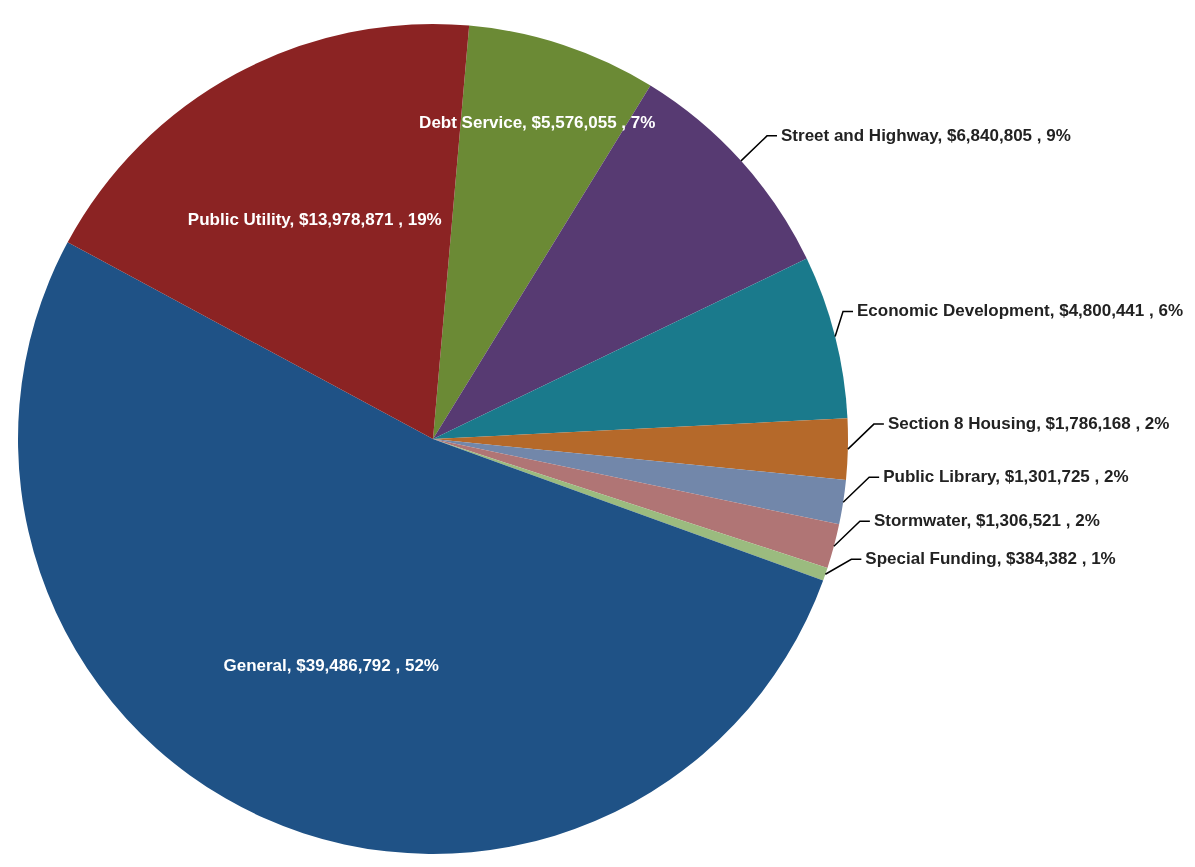 Image resolution: width=1195 pixels, height=867 pixels. What do you see at coordinates (1020, 311) in the screenshot?
I see `slice-label: Economic Development, $4,800,441 , 6%` at bounding box center [1020, 311].